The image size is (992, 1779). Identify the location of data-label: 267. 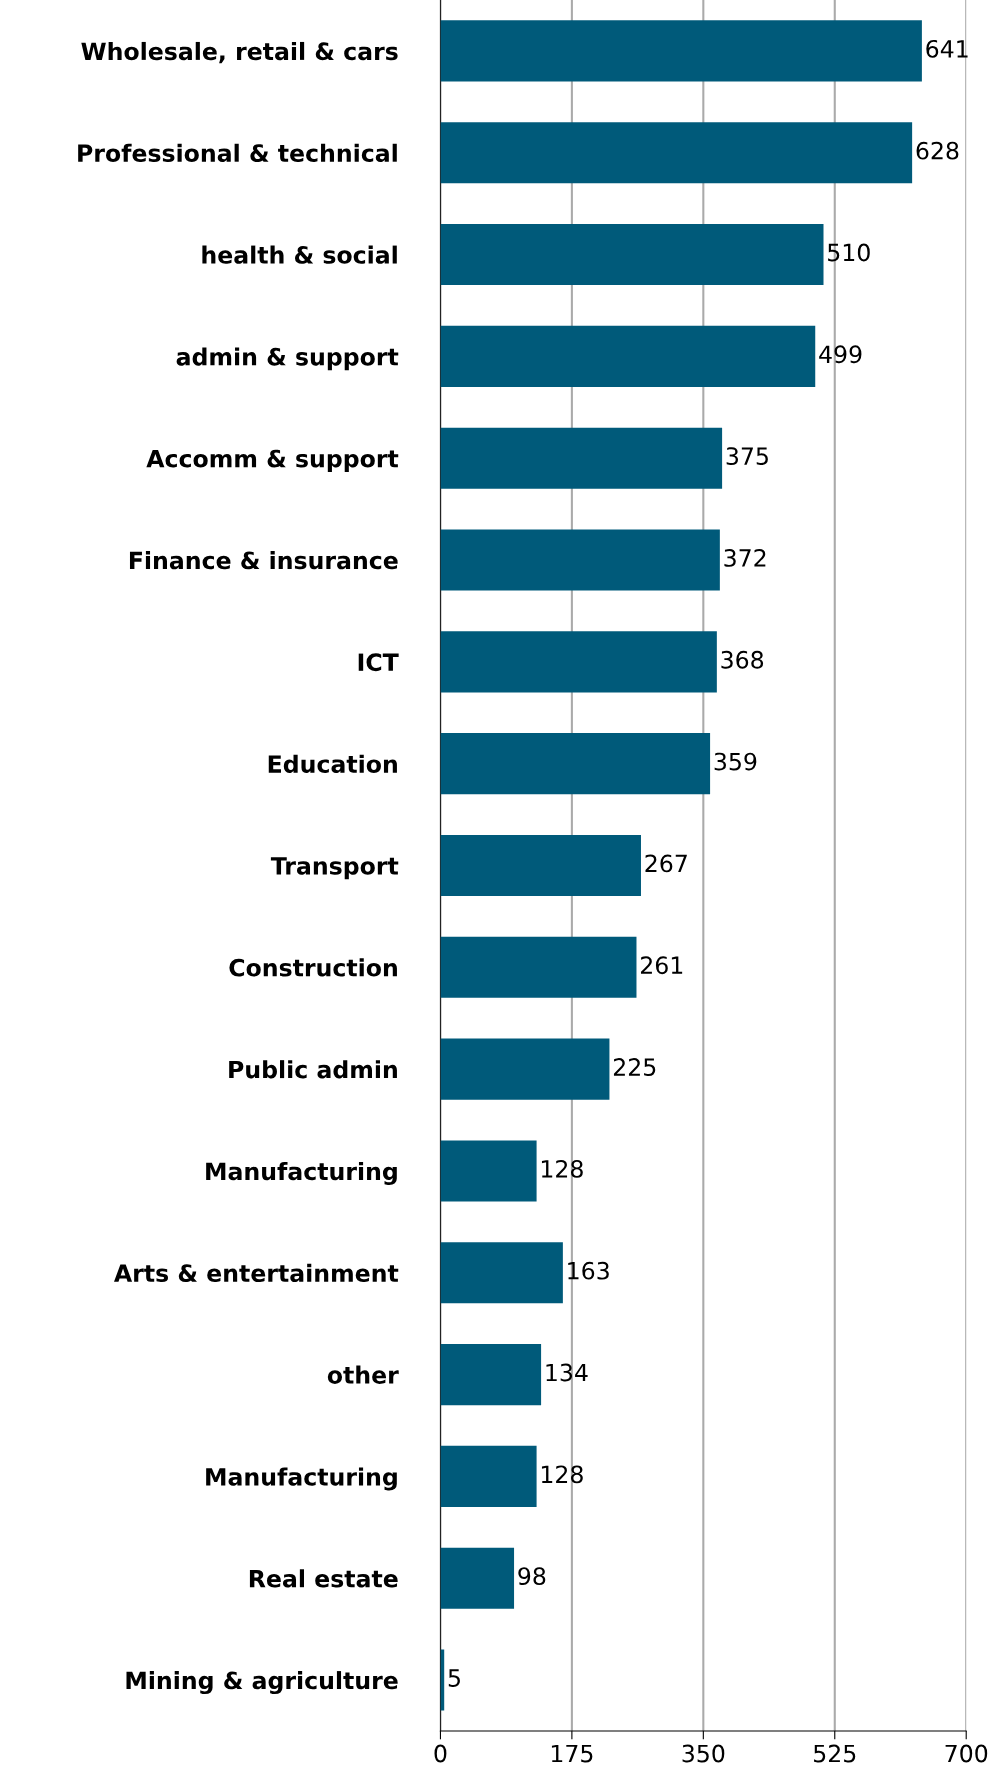
(666, 863).